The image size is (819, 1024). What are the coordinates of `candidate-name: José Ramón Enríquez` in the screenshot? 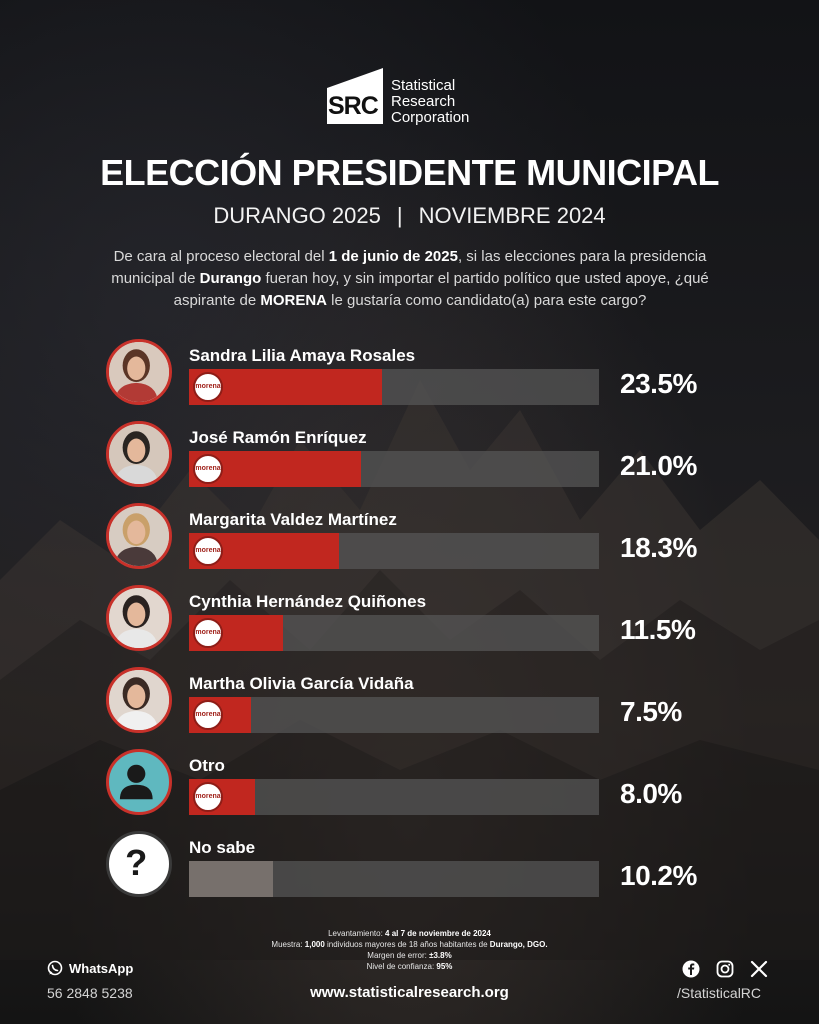 It's located at (278, 437).